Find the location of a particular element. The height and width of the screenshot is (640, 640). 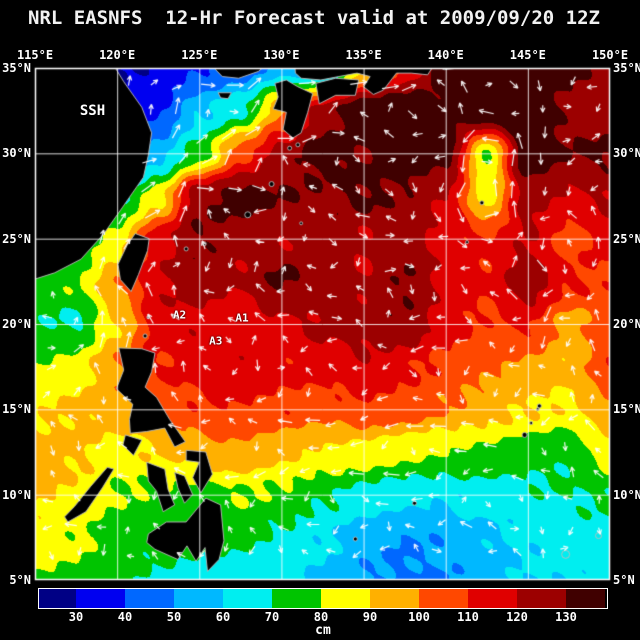

colorbar-tick-label: 100 is located at coordinates (419, 617).